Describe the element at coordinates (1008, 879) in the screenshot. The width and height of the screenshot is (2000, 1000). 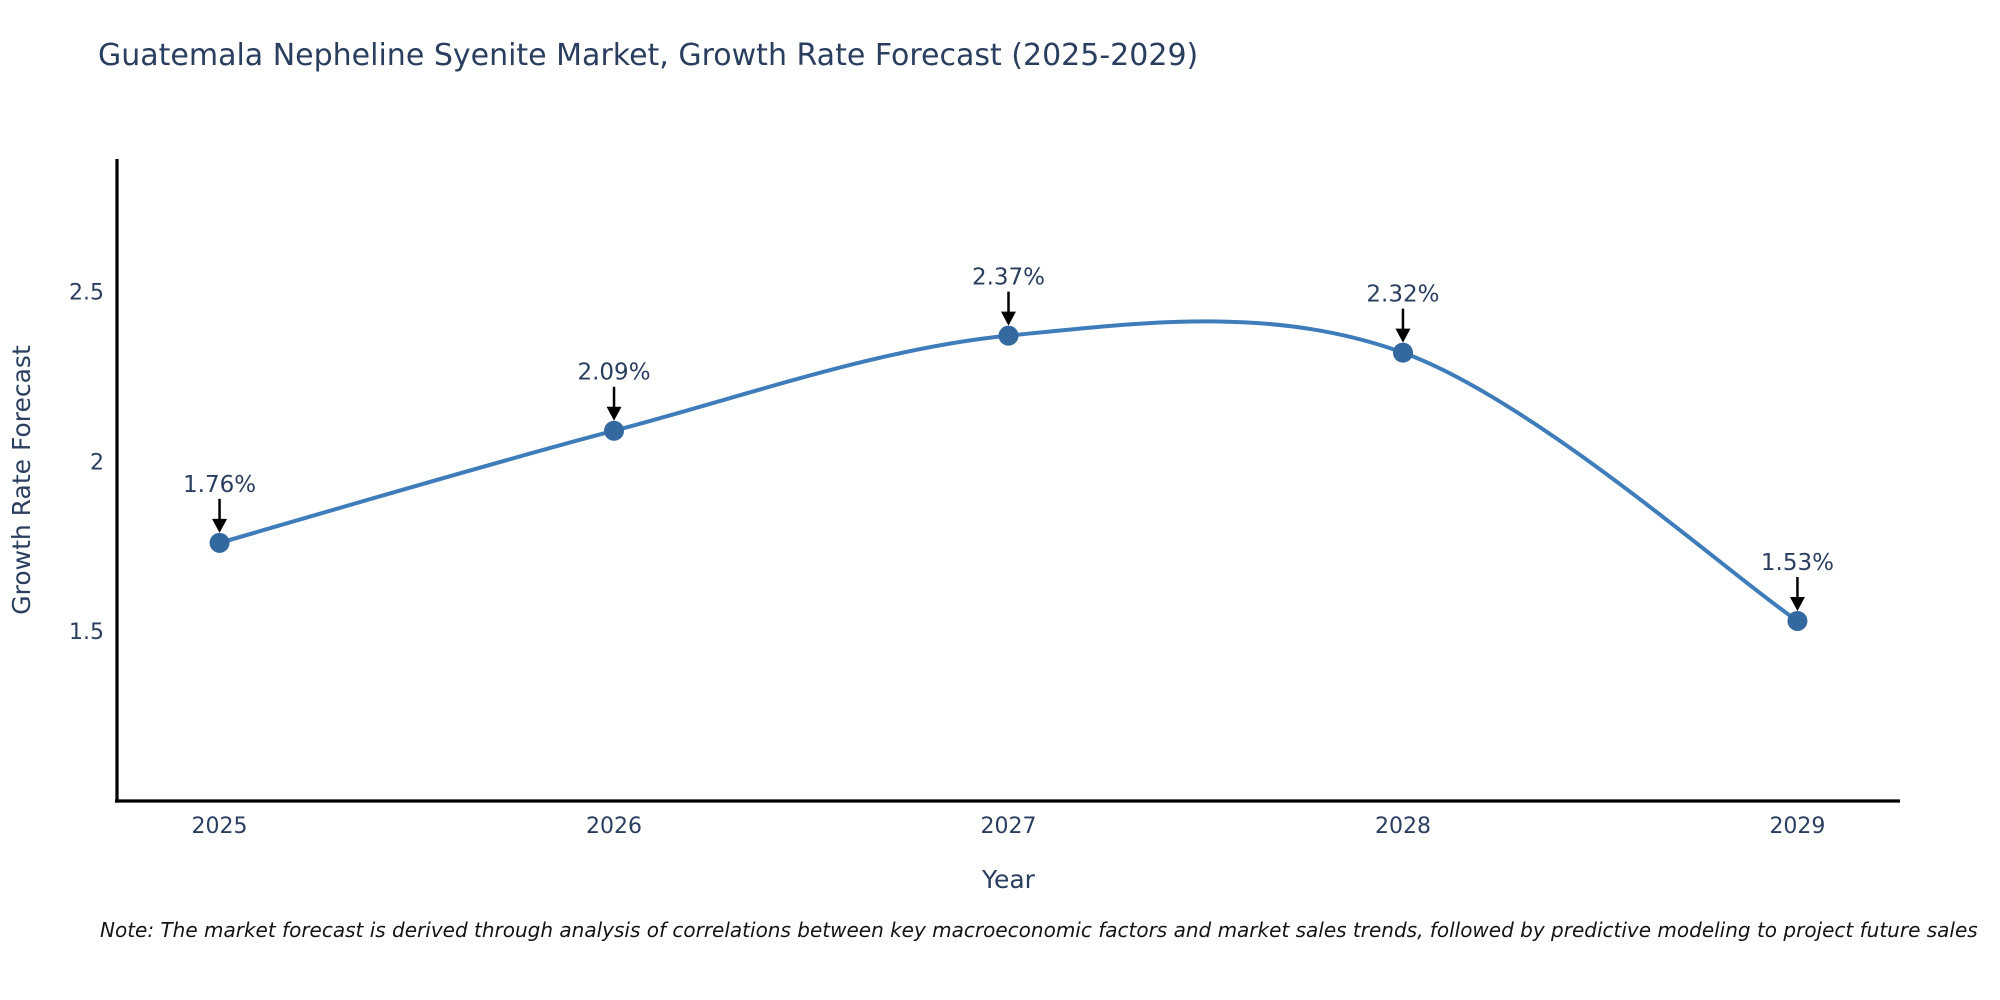
I see `x-axis-title: Year` at that location.